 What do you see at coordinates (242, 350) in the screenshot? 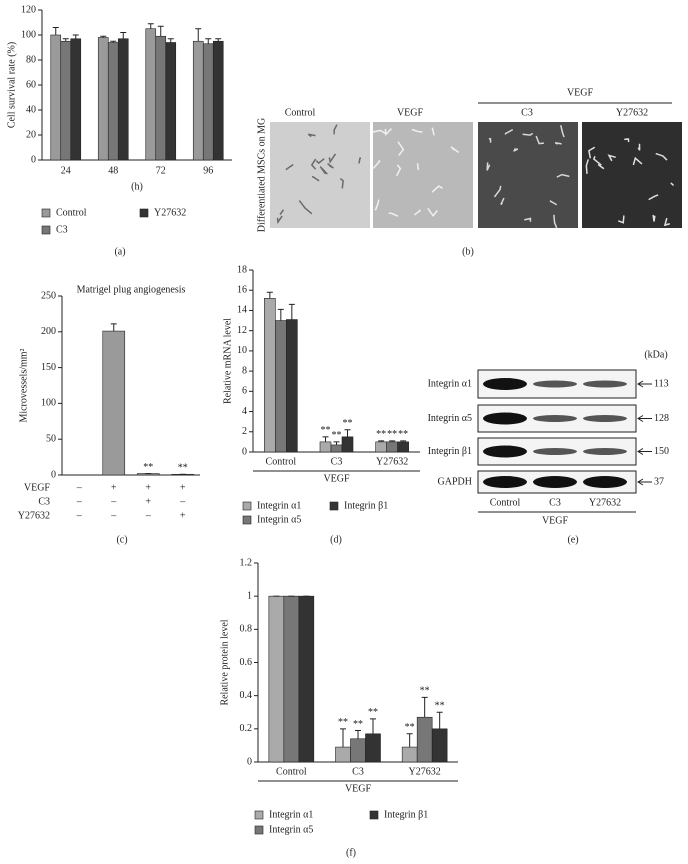
I see `y-tick-label: 10` at bounding box center [242, 350].